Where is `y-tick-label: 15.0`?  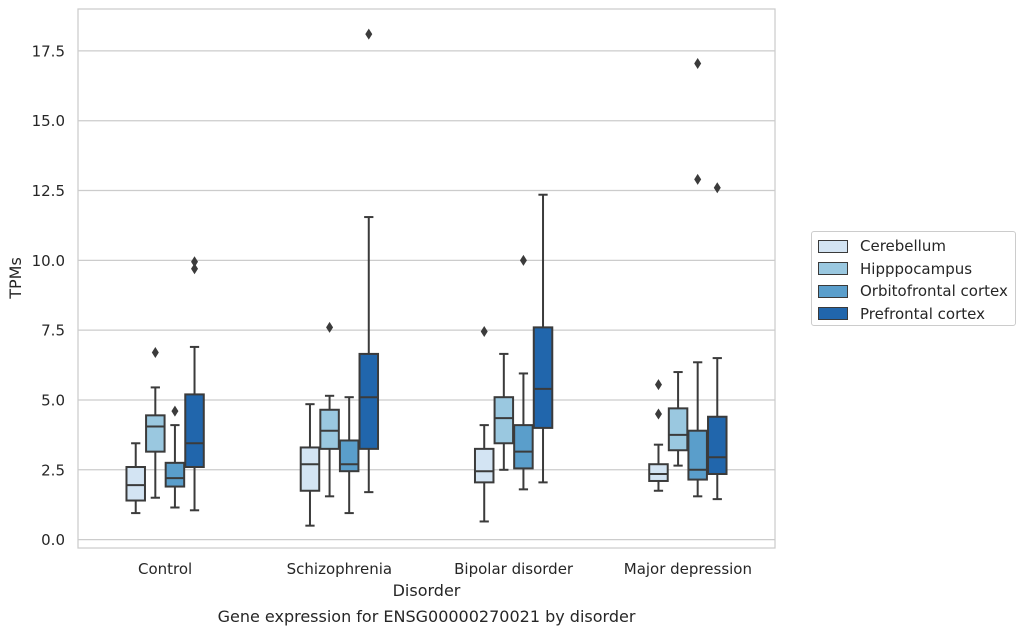
y-tick-label: 15.0 is located at coordinates (48, 121).